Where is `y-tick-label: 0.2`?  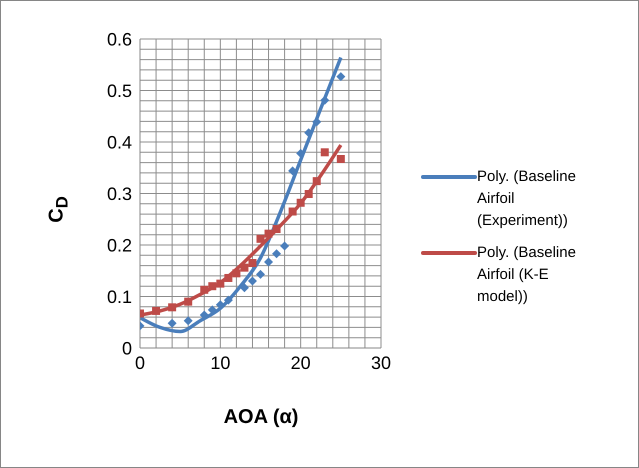
y-tick-label: 0.2 is located at coordinates (119, 245).